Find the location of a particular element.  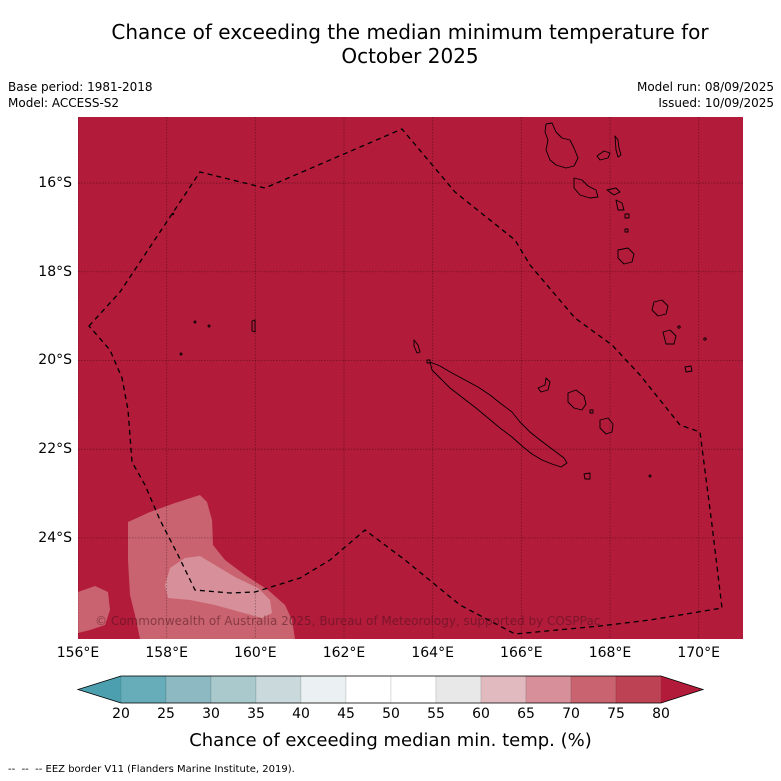

epi-coastline is located at coordinates (620, 205).